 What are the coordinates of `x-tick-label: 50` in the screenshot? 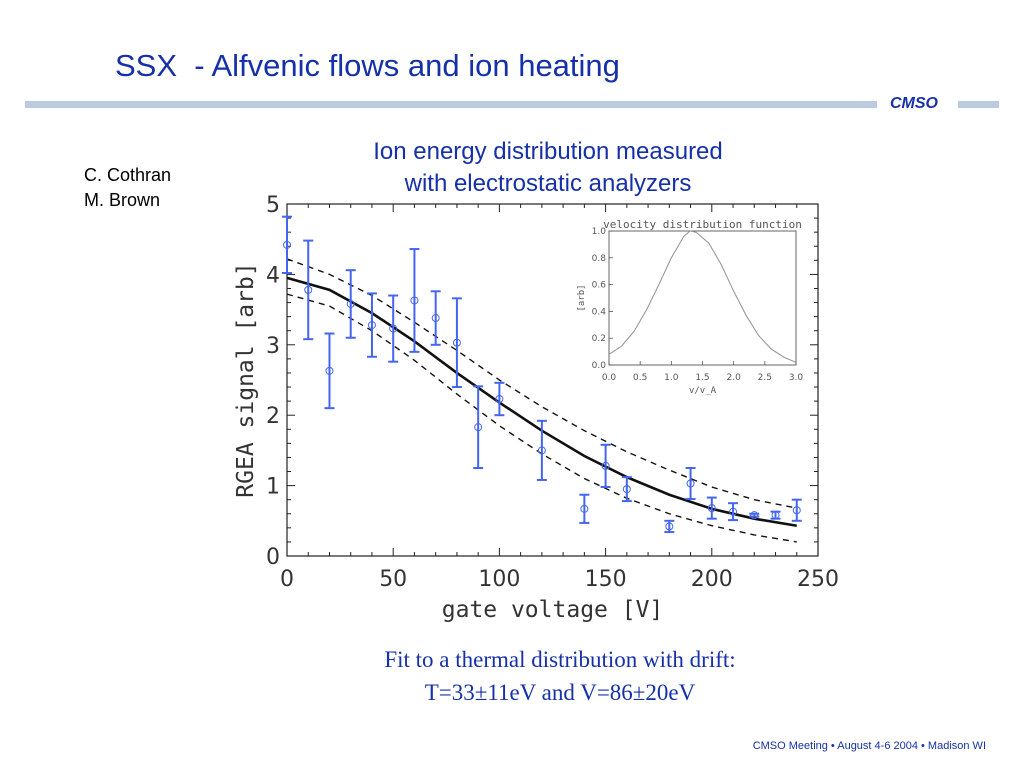 It's located at (393, 579).